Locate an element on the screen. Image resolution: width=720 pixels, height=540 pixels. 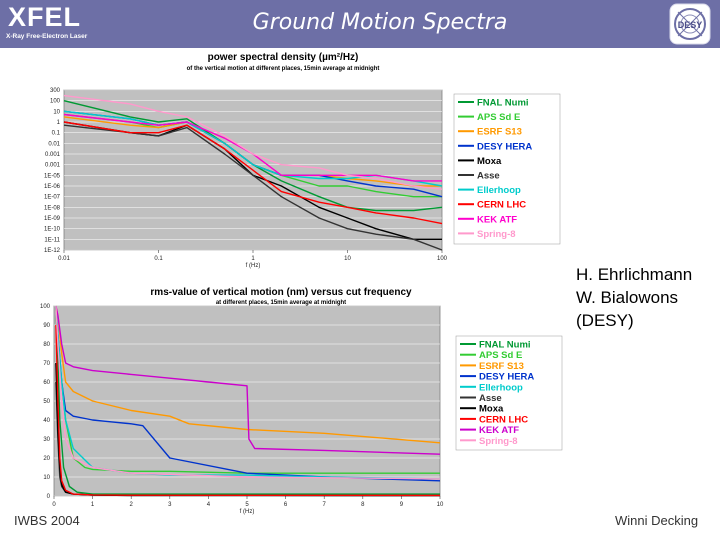
x-tick-label: 6 is located at coordinates (286, 505).